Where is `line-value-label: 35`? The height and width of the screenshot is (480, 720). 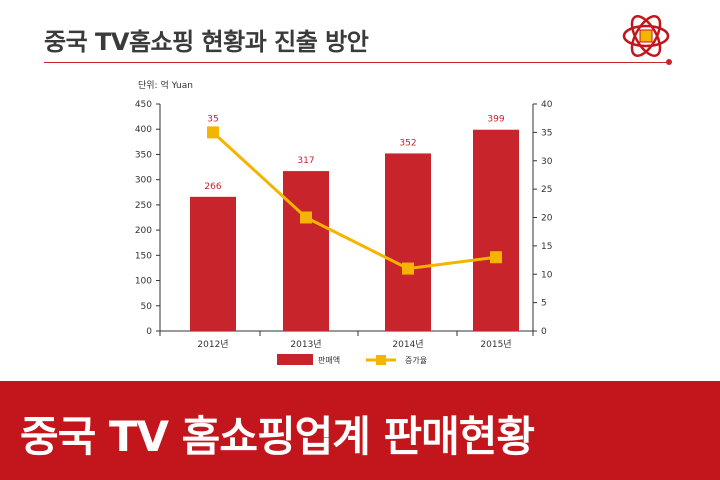 line-value-label: 35 is located at coordinates (212, 119).